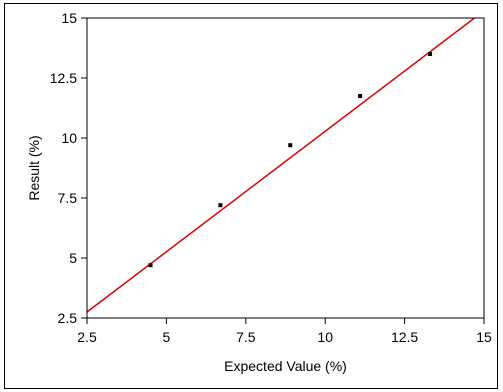  I want to click on x-tick-label: 2.5, so click(87, 337).